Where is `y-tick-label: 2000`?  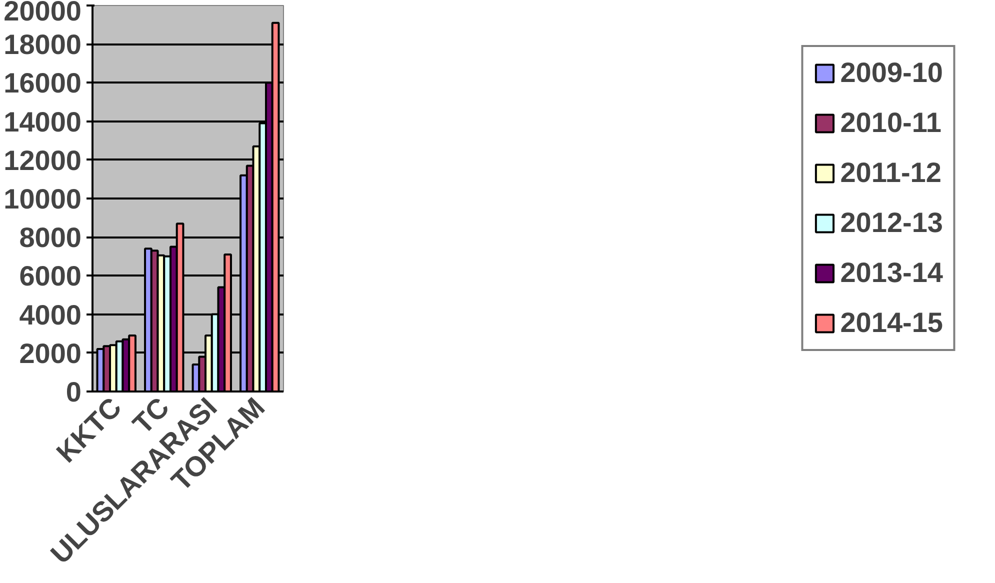
y-tick-label: 2000 is located at coordinates (50, 353).